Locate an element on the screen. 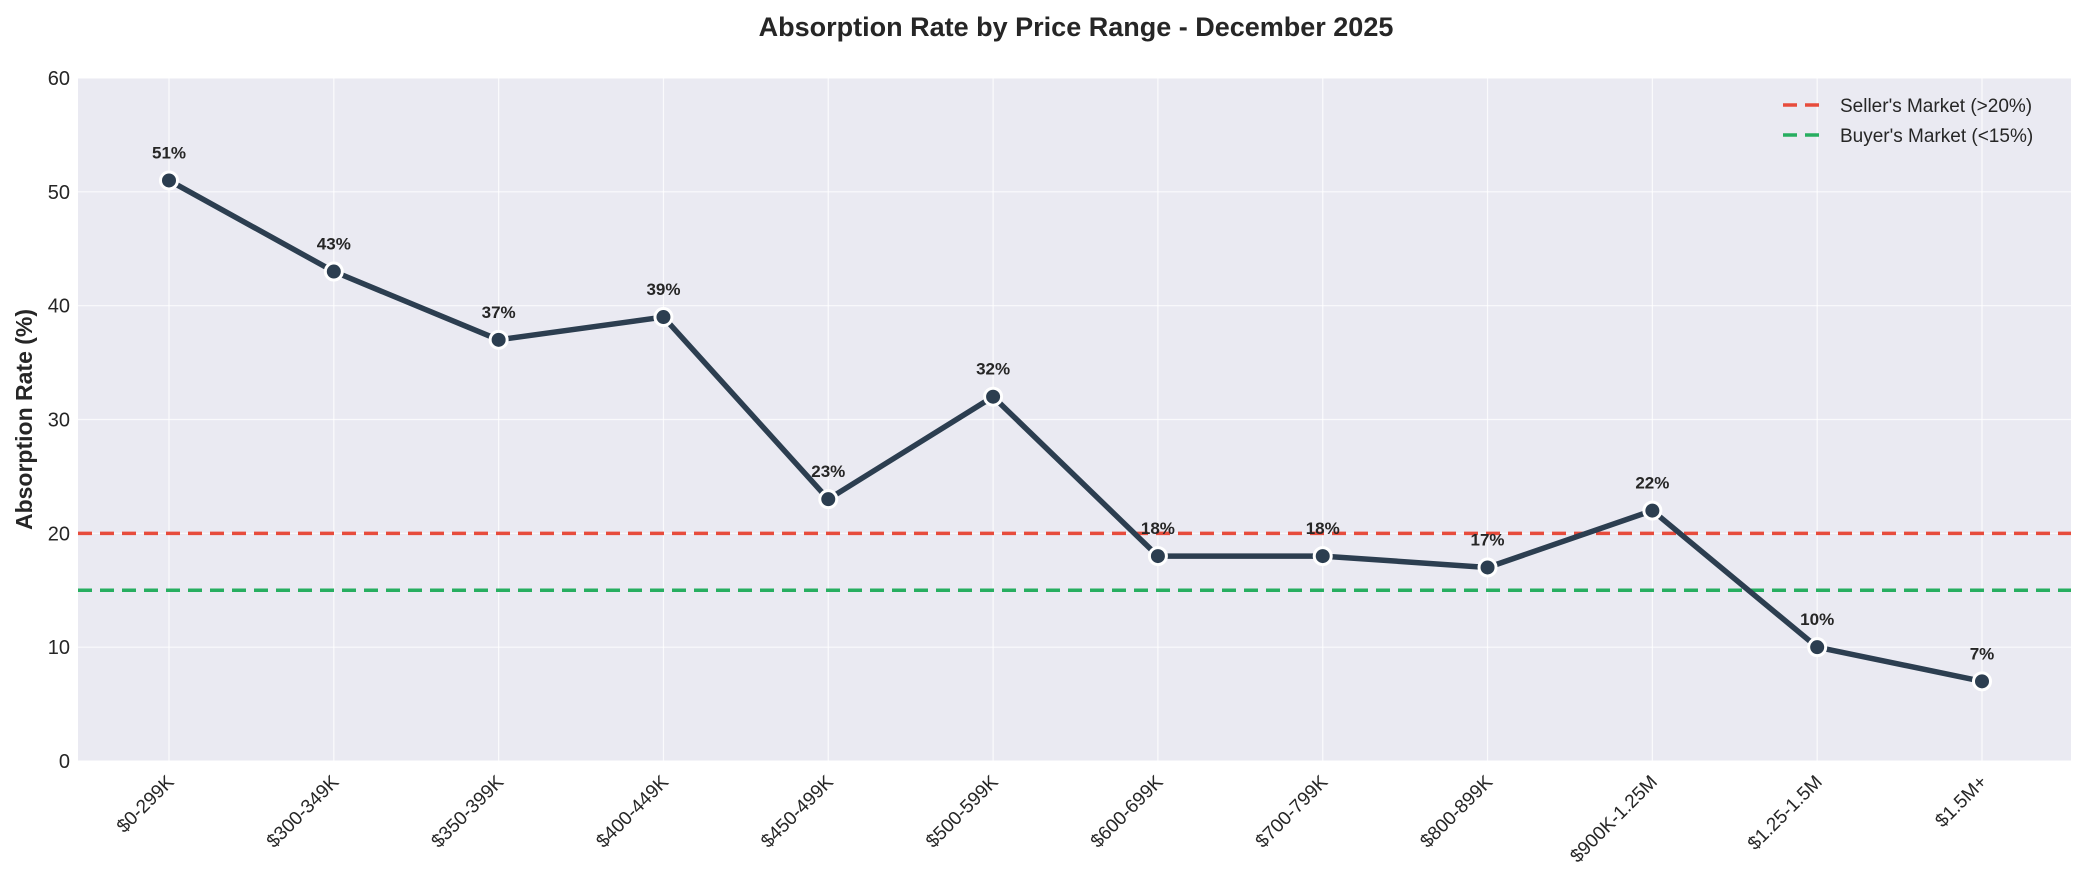 This screenshot has height=886, width=2086. x-tick-label: $900K-1.25M is located at coordinates (1614, 820).